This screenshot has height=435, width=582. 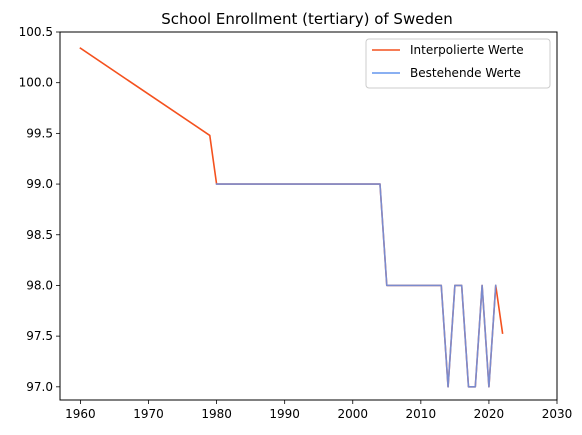 I want to click on legend: Interpolierte Werte Bestehende Werte, so click(x=458, y=63).